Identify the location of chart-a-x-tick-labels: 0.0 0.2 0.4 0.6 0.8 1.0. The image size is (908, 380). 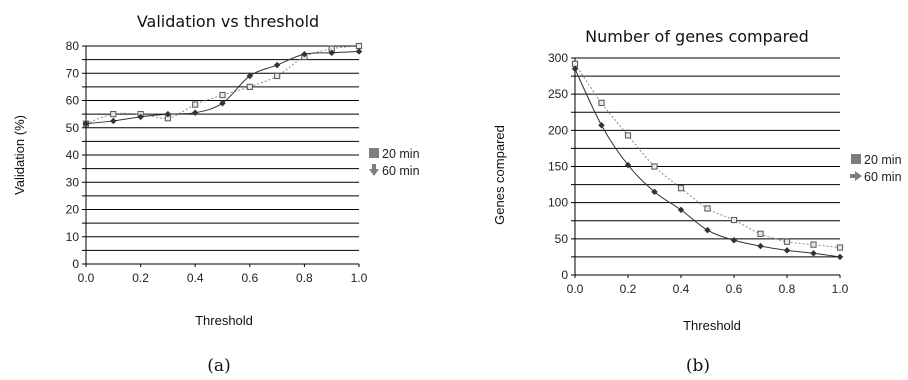
(223, 278).